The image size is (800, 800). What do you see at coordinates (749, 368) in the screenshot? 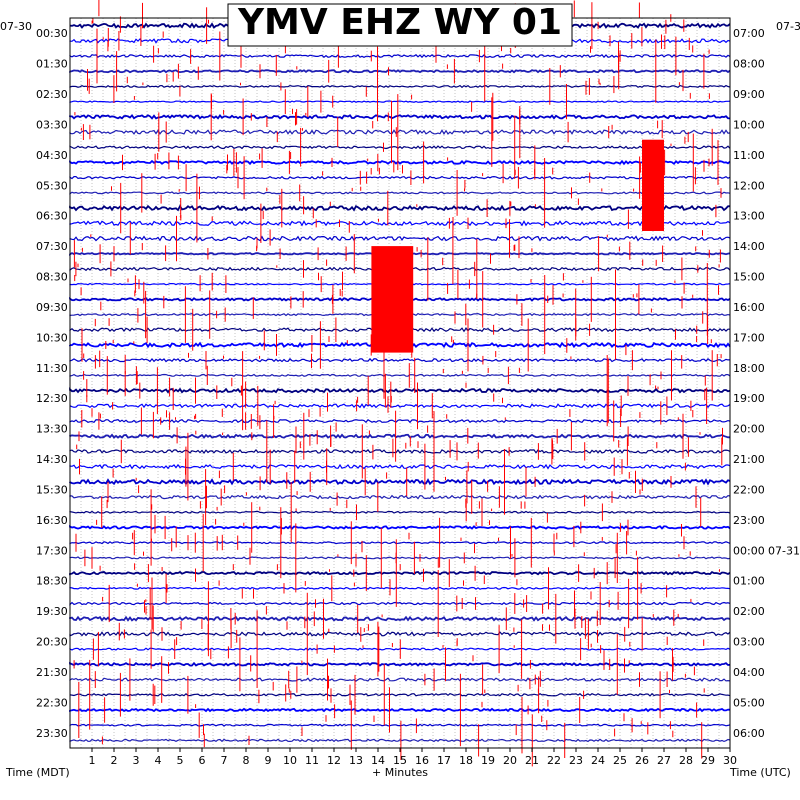
I see `right-time-label: 18:00` at bounding box center [749, 368].